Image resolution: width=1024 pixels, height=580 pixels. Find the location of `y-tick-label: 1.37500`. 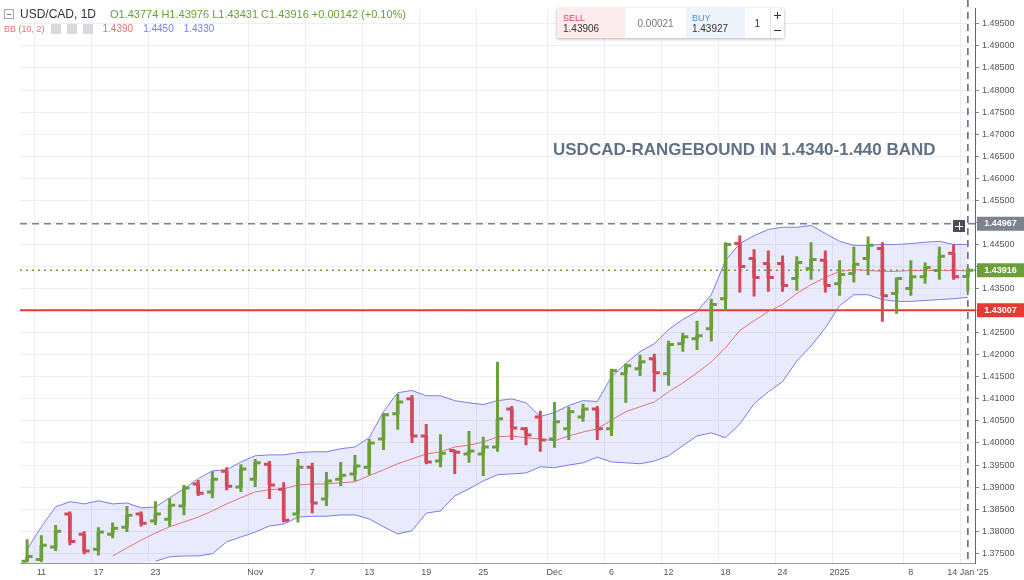

y-tick-label: 1.37500 is located at coordinates (998, 552).